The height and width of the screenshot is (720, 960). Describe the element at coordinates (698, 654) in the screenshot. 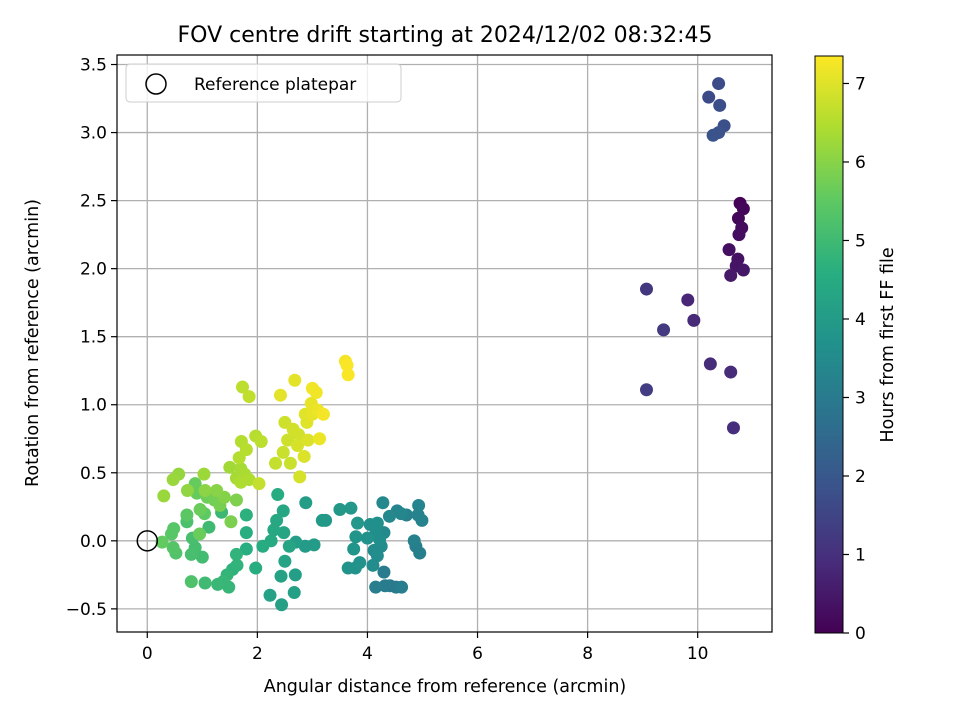

I see `x-tick-label: 10` at that location.